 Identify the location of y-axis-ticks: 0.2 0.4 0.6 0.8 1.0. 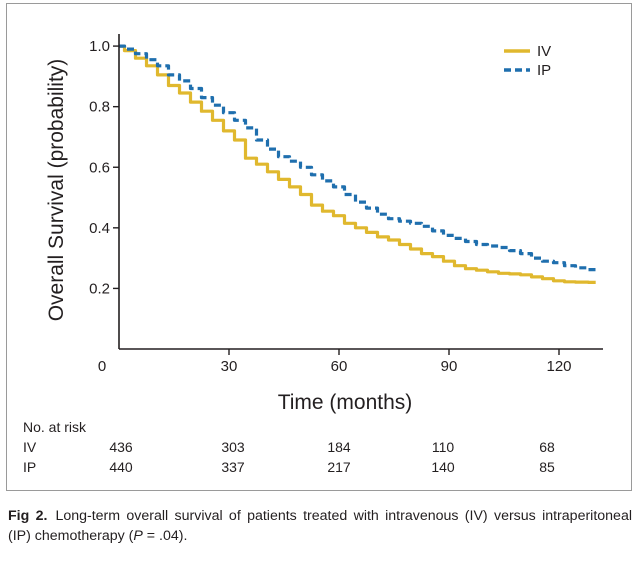
(104, 167).